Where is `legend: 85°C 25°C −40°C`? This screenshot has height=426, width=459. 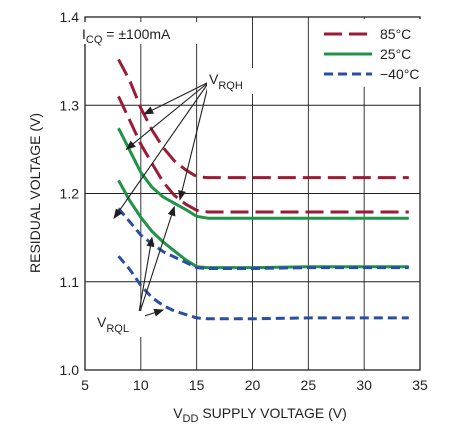 legend: 85°C 25°C −40°C is located at coordinates (370, 53).